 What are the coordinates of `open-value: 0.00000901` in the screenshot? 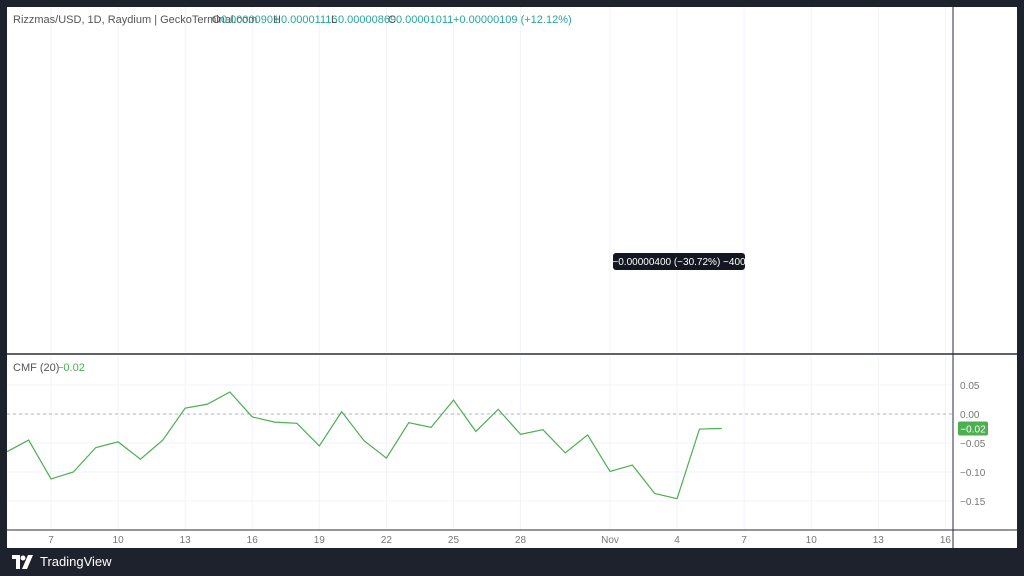 It's located at (250, 20).